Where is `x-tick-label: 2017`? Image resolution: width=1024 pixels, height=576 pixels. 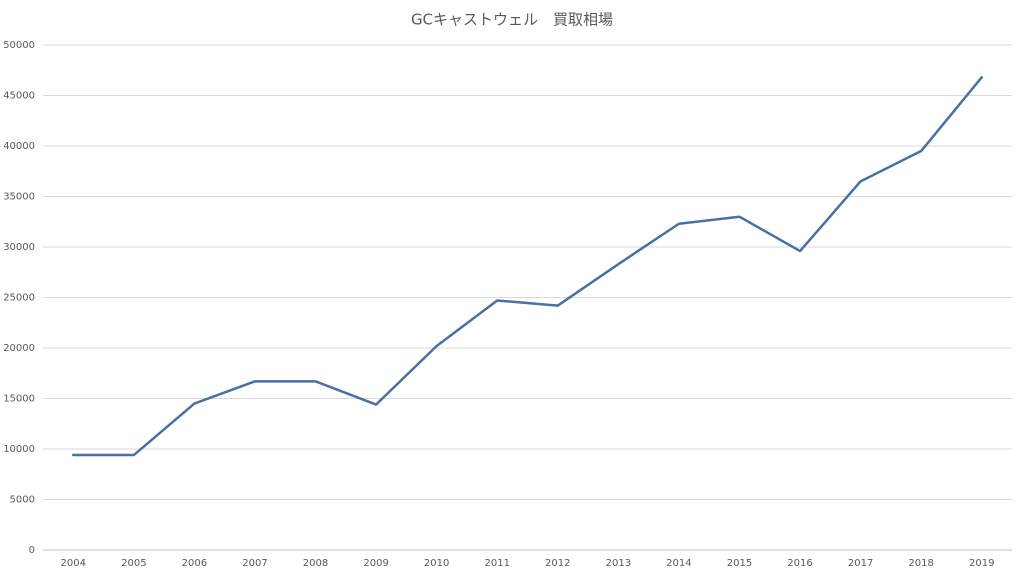 x-tick-label: 2017 is located at coordinates (860, 563).